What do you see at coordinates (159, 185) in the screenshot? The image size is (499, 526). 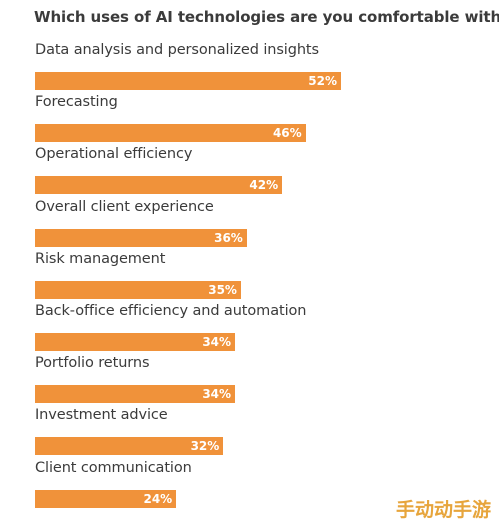 I see `bar: 42%` at bounding box center [159, 185].